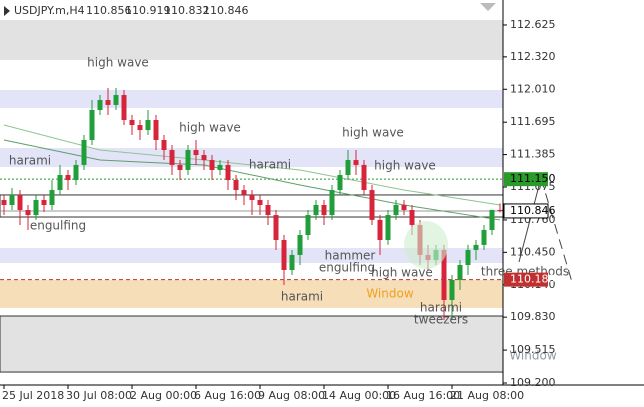 The height and width of the screenshot is (407, 644). What do you see at coordinates (533, 154) in the screenshot?
I see `y-tick-label: 111.385` at bounding box center [533, 154].